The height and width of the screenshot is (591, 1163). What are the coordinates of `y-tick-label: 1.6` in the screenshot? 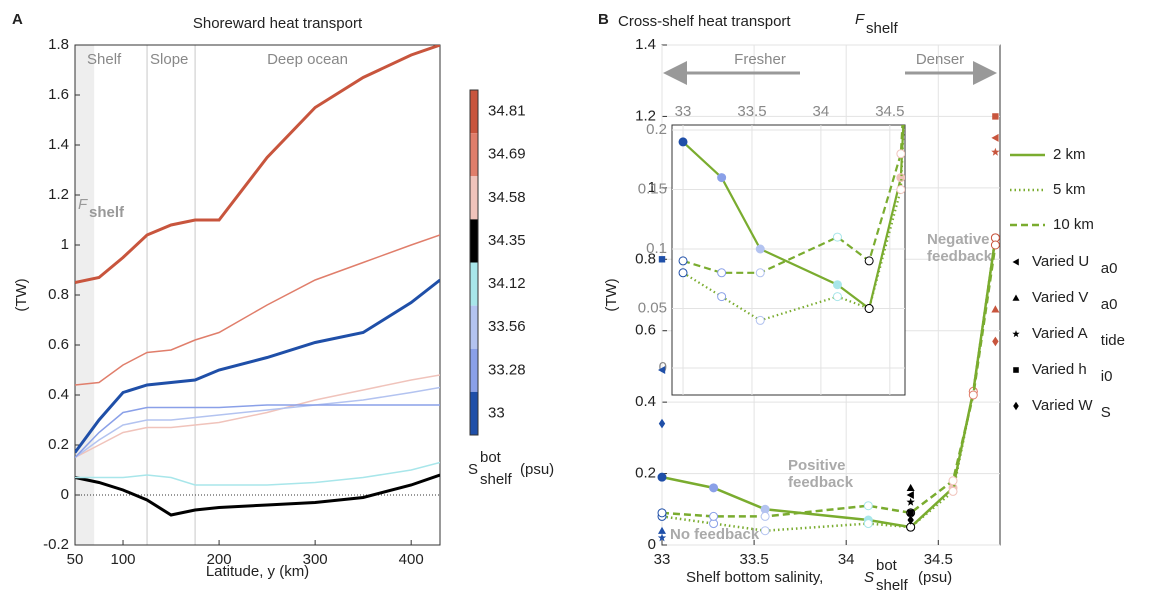 It's located at (58, 94).